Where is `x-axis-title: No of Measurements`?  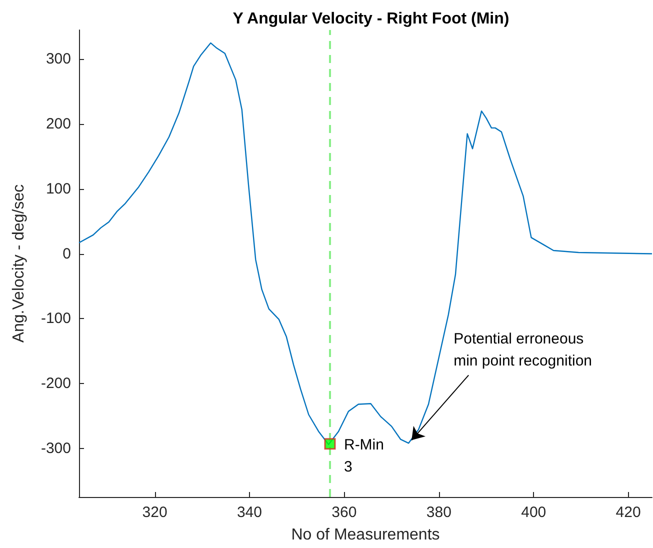 x-axis-title: No of Measurements is located at coordinates (365, 535).